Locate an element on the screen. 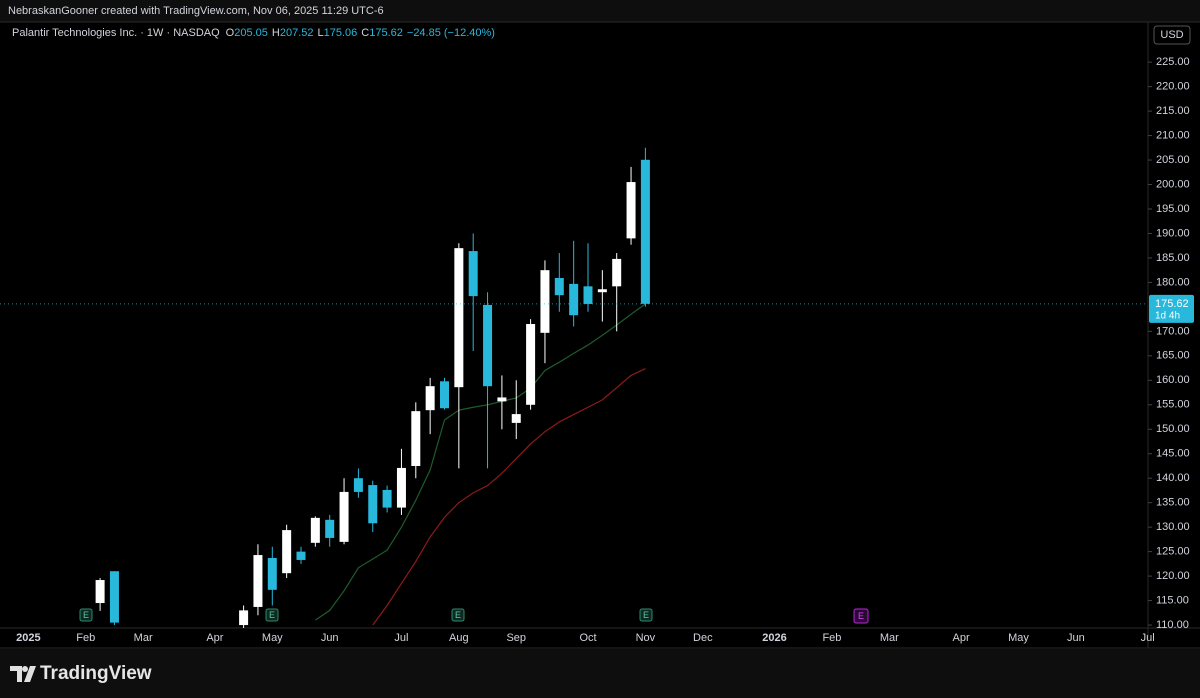 The height and width of the screenshot is (698, 1200). x-tick-label: Aug is located at coordinates (459, 638).